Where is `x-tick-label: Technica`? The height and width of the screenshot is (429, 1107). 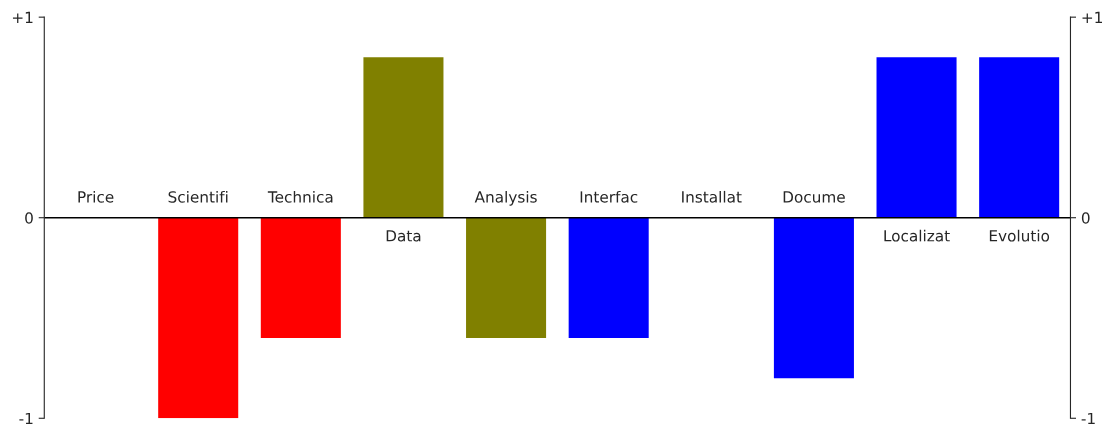
x-tick-label: Technica is located at coordinates (300, 196).